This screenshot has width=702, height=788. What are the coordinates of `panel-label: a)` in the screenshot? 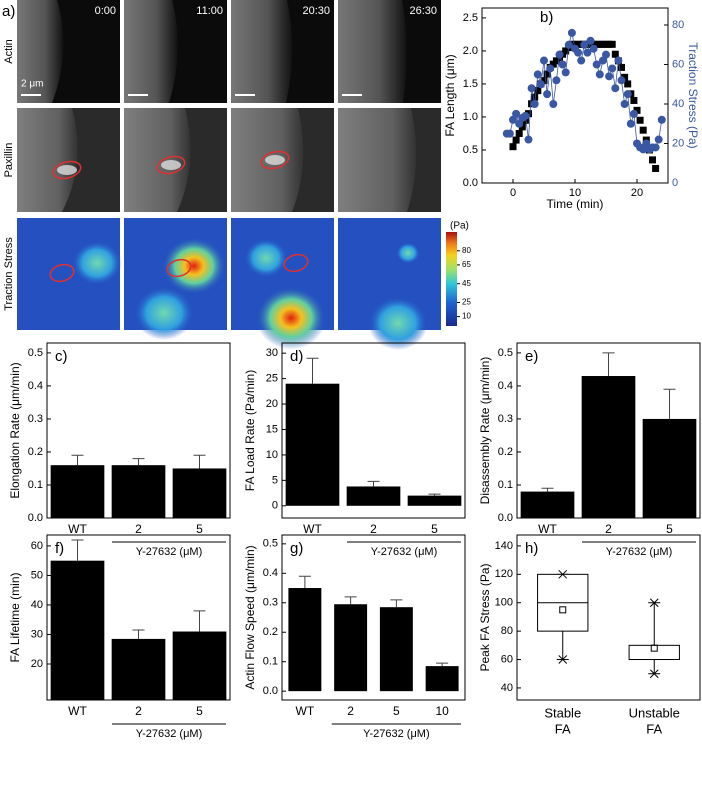 It's located at (8, 11).